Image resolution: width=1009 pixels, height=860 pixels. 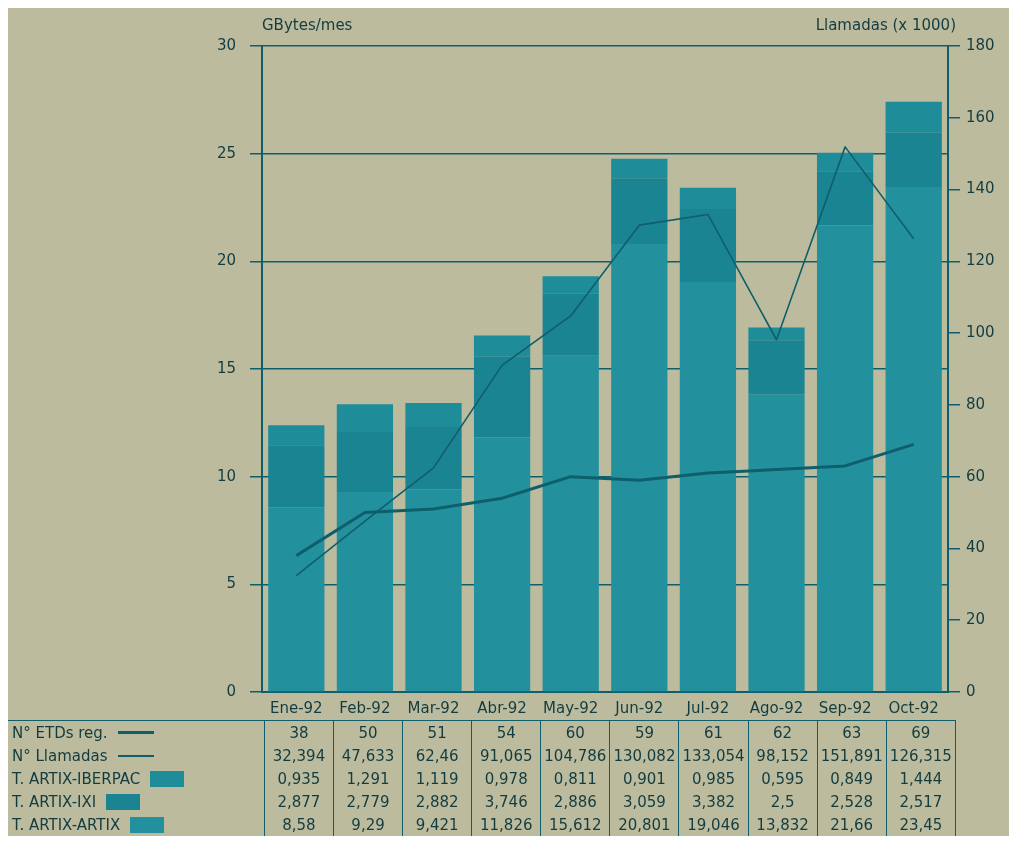 What do you see at coordinates (713, 778) in the screenshot?
I see `data-label: 0,985` at bounding box center [713, 778].